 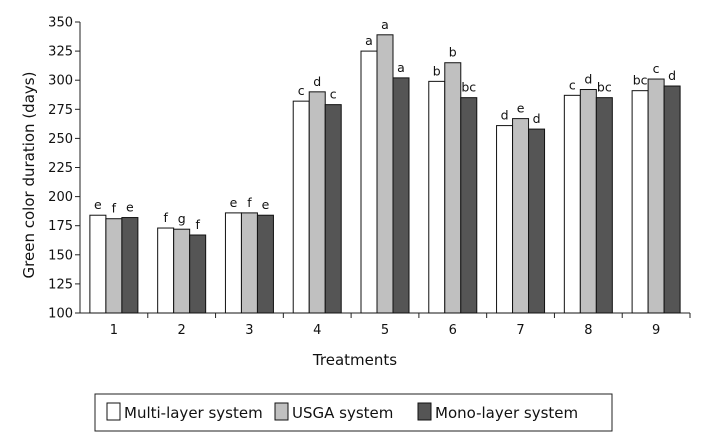 I want to click on x-tick-label: 5, so click(x=385, y=330).